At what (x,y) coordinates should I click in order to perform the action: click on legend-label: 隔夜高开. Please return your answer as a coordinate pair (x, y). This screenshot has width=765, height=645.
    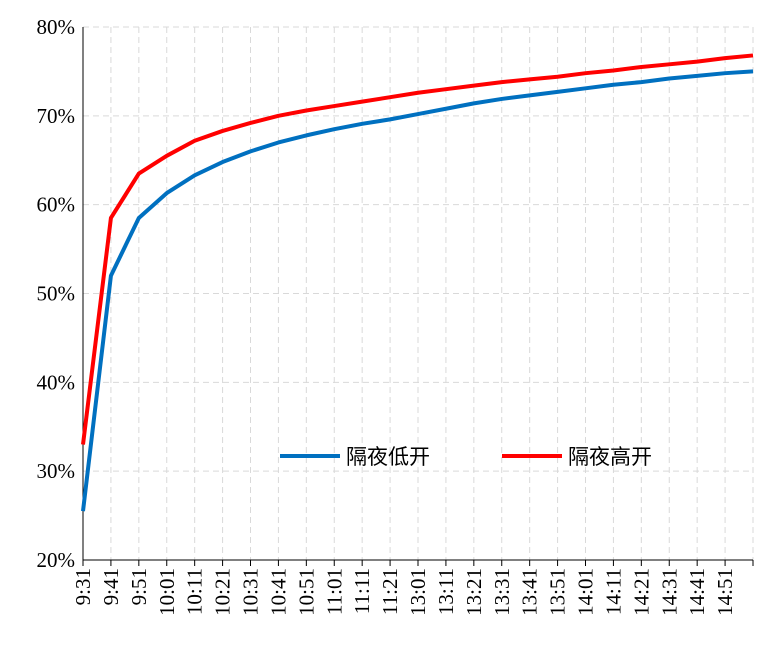
    Looking at the image, I should click on (610, 457).